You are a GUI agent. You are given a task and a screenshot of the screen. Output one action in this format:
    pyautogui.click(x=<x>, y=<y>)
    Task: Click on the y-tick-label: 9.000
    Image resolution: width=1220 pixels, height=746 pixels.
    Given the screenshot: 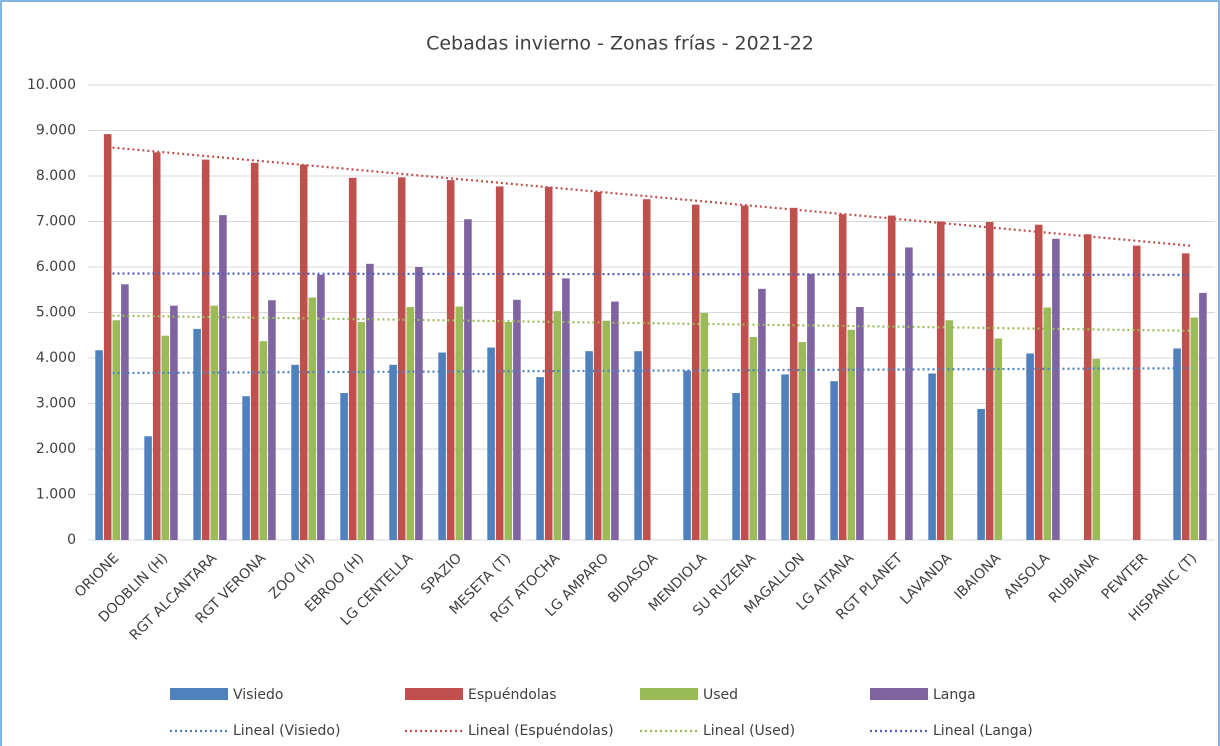 What is the action you would take?
    pyautogui.click(x=56, y=131)
    